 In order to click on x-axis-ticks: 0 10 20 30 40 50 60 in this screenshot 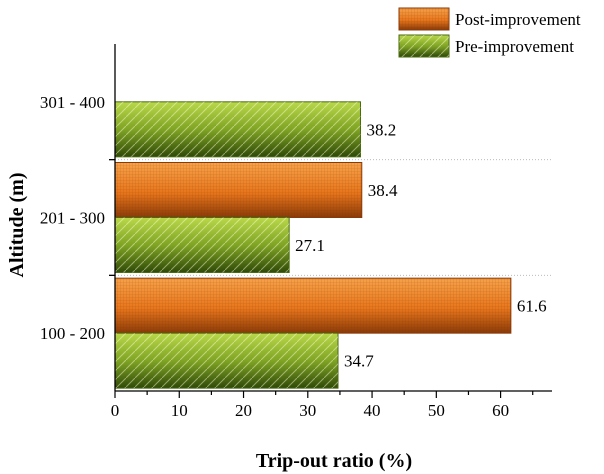, I will do `click(322, 405)`.